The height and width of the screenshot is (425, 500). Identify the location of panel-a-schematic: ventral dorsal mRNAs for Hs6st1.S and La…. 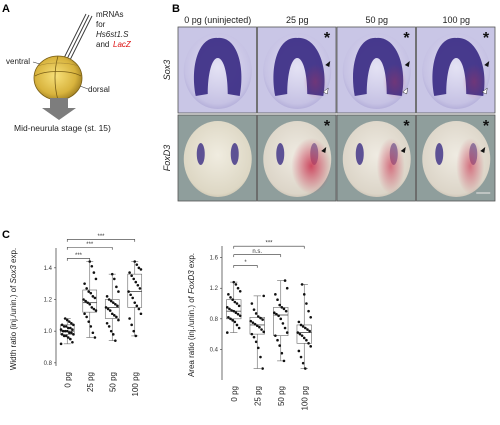
(69, 71).